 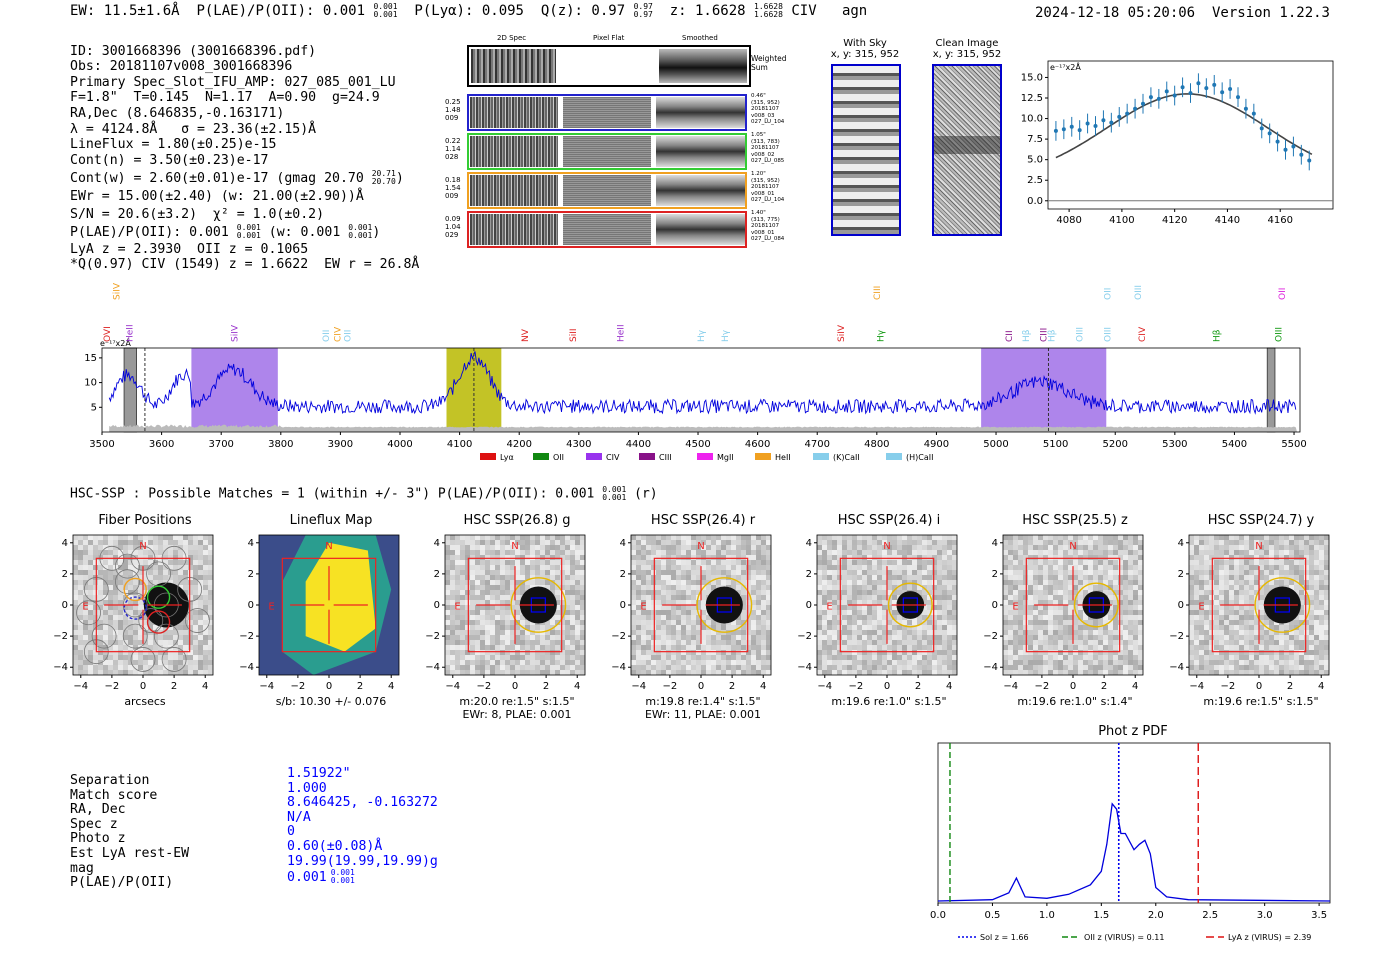 What do you see at coordinates (349, 336) in the screenshot?
I see `spectrum-line-label: OII` at bounding box center [349, 336].